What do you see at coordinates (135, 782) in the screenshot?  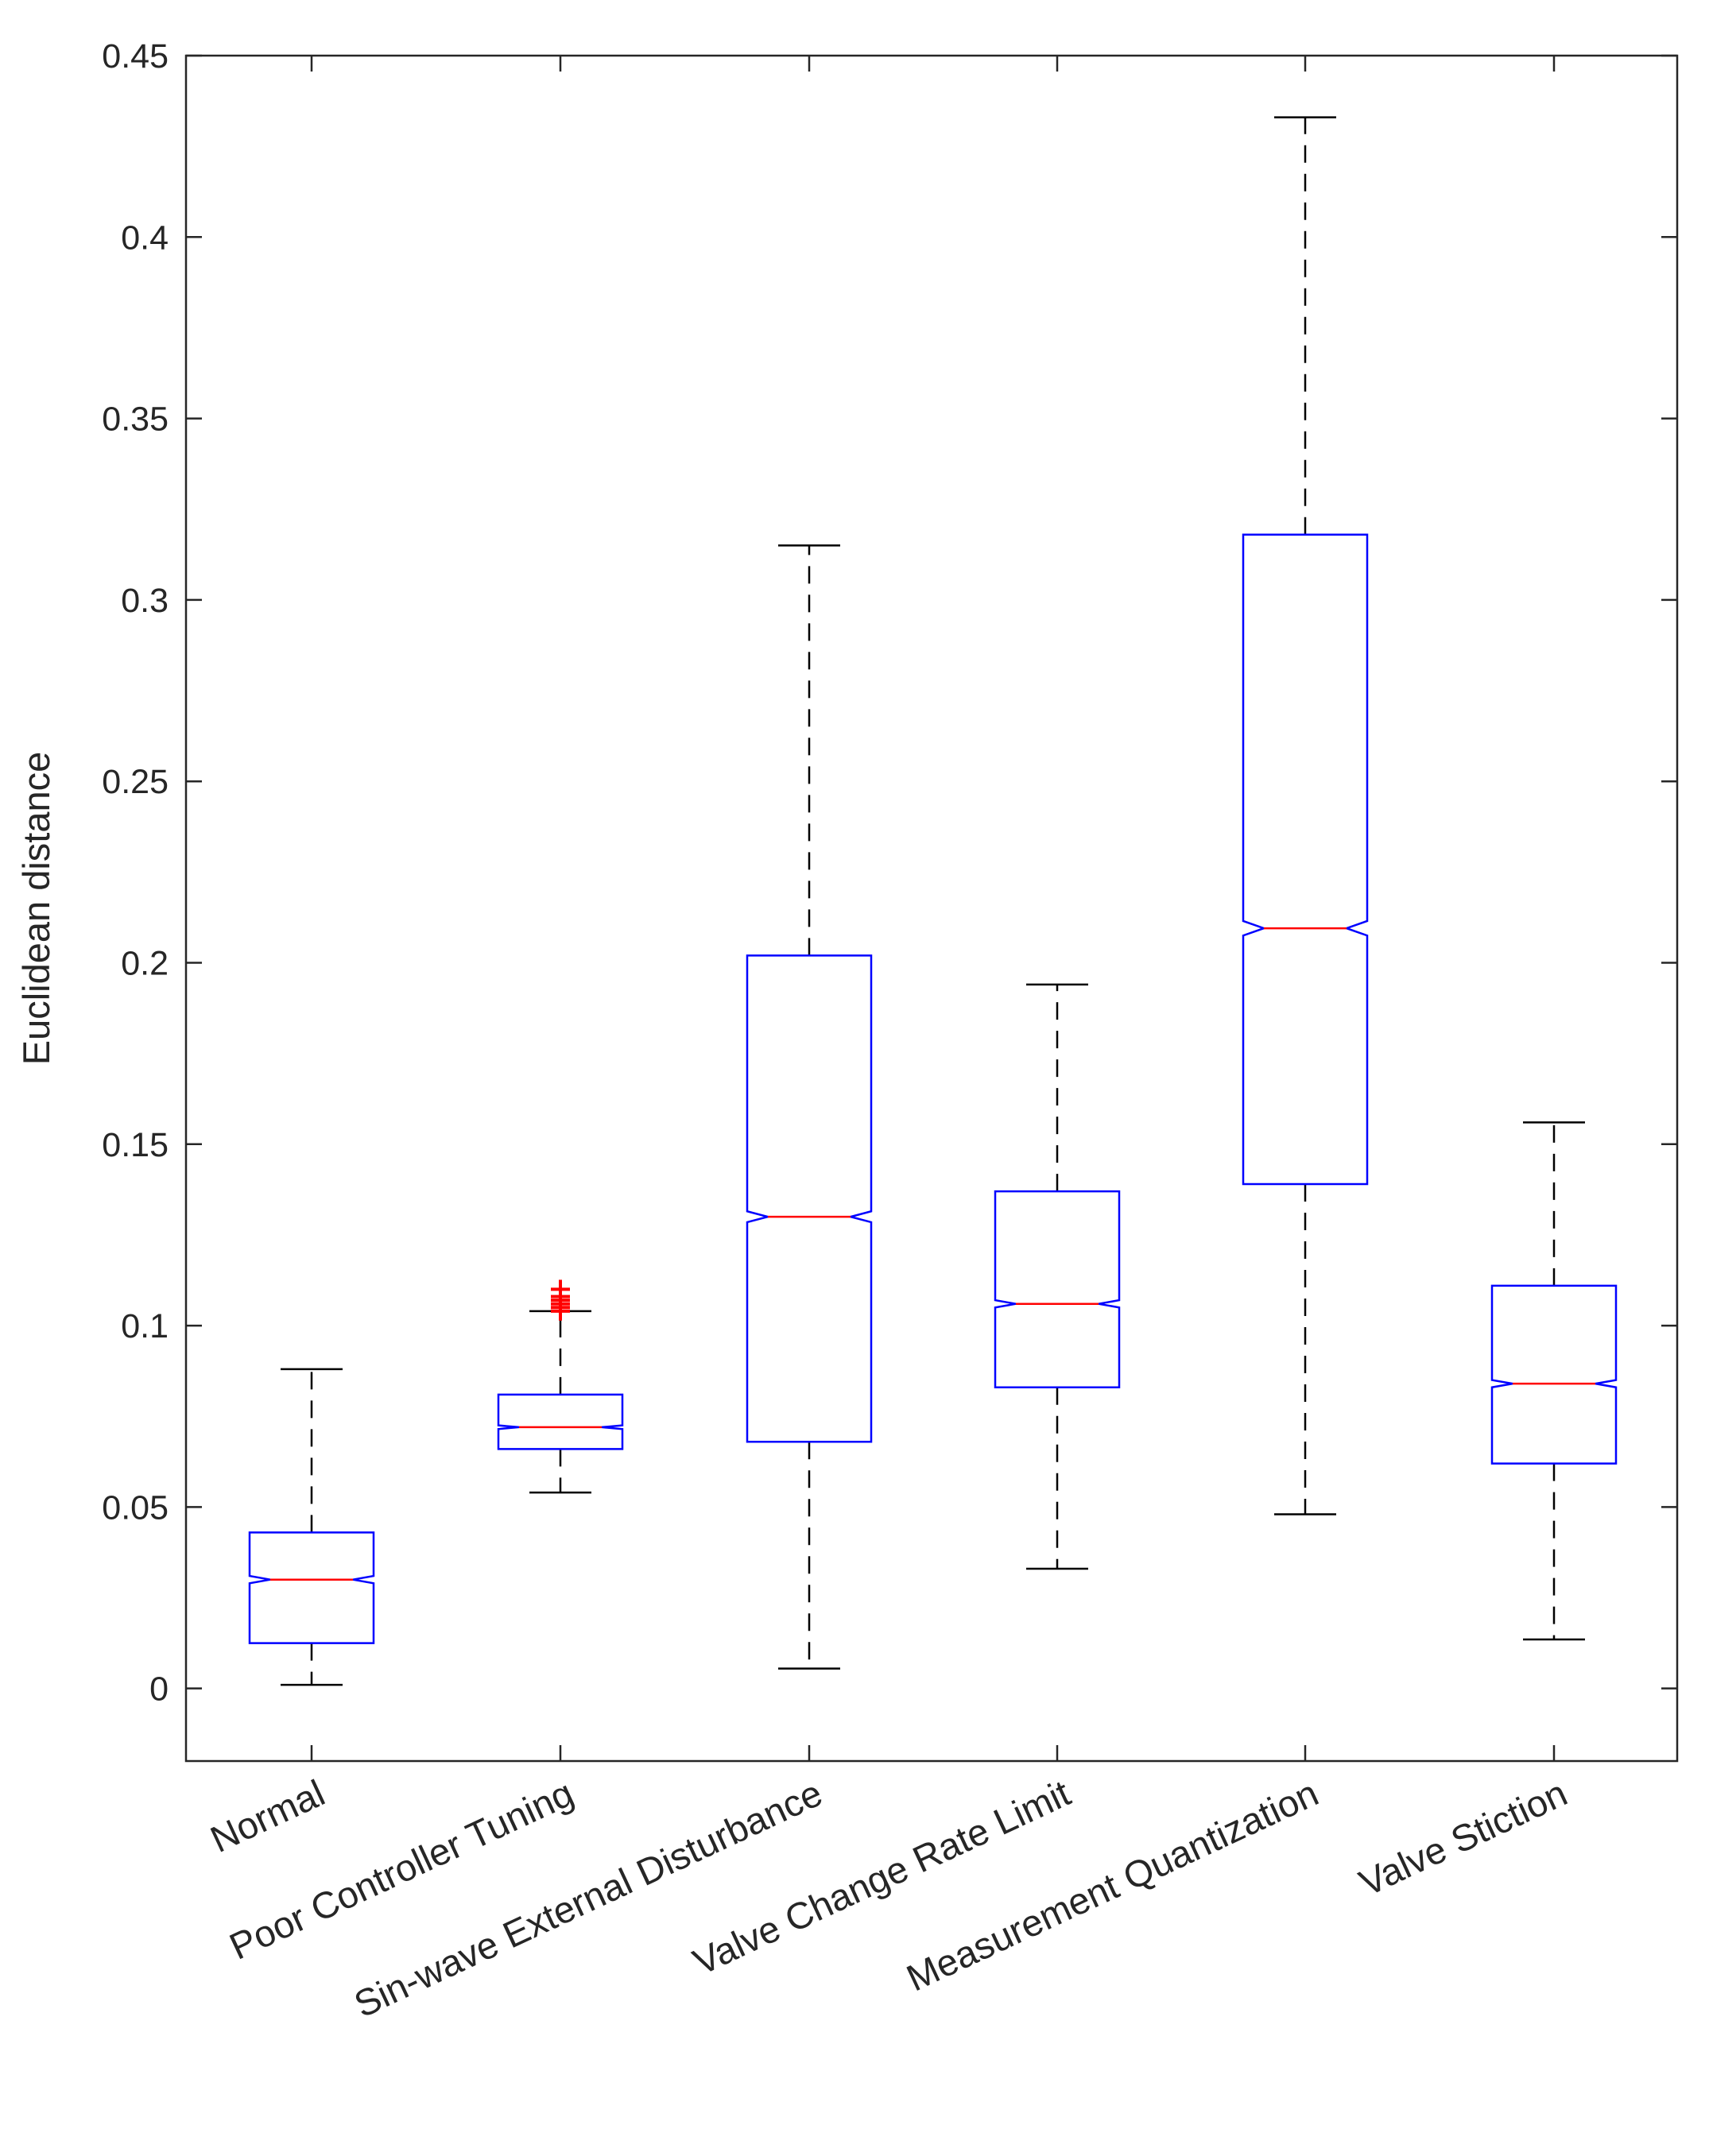 I see `y-tick-label: 0.25` at bounding box center [135, 782].